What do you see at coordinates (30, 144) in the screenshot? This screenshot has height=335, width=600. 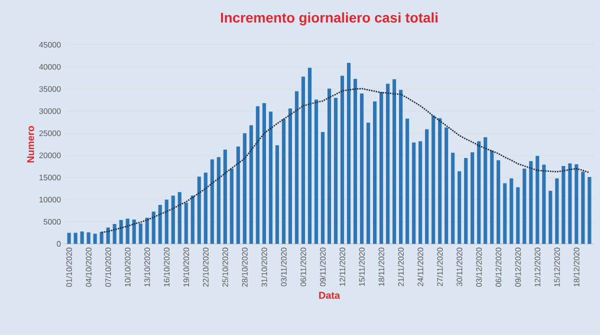 I see `y-axis-title: Numero` at bounding box center [30, 144].